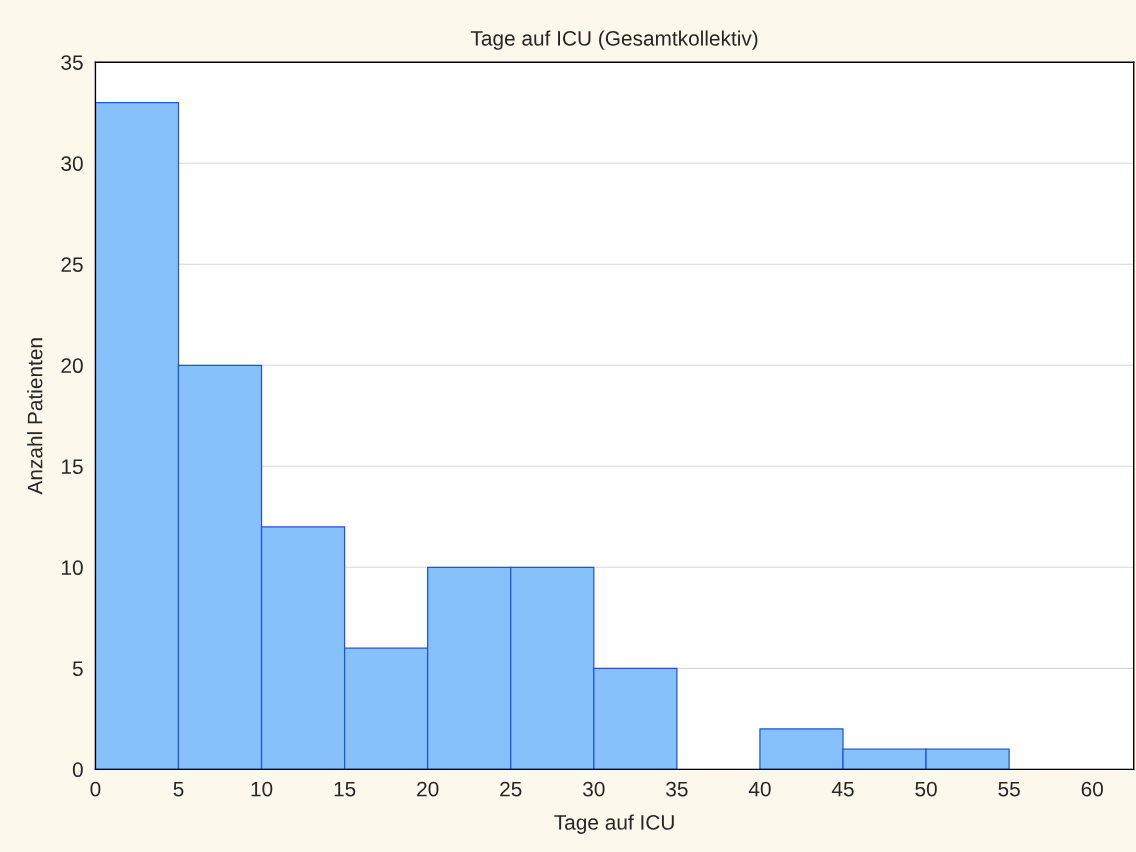  What do you see at coordinates (759, 789) in the screenshot?
I see `x-tick-label: 40` at bounding box center [759, 789].